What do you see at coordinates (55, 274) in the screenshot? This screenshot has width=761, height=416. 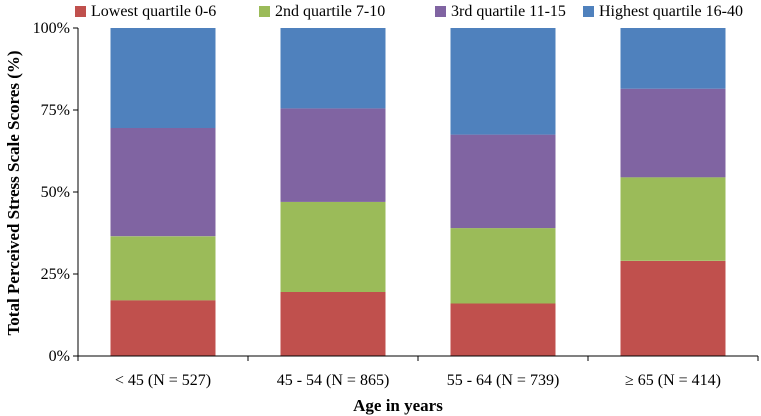 I see `y-tick-label: 25%` at bounding box center [55, 274].